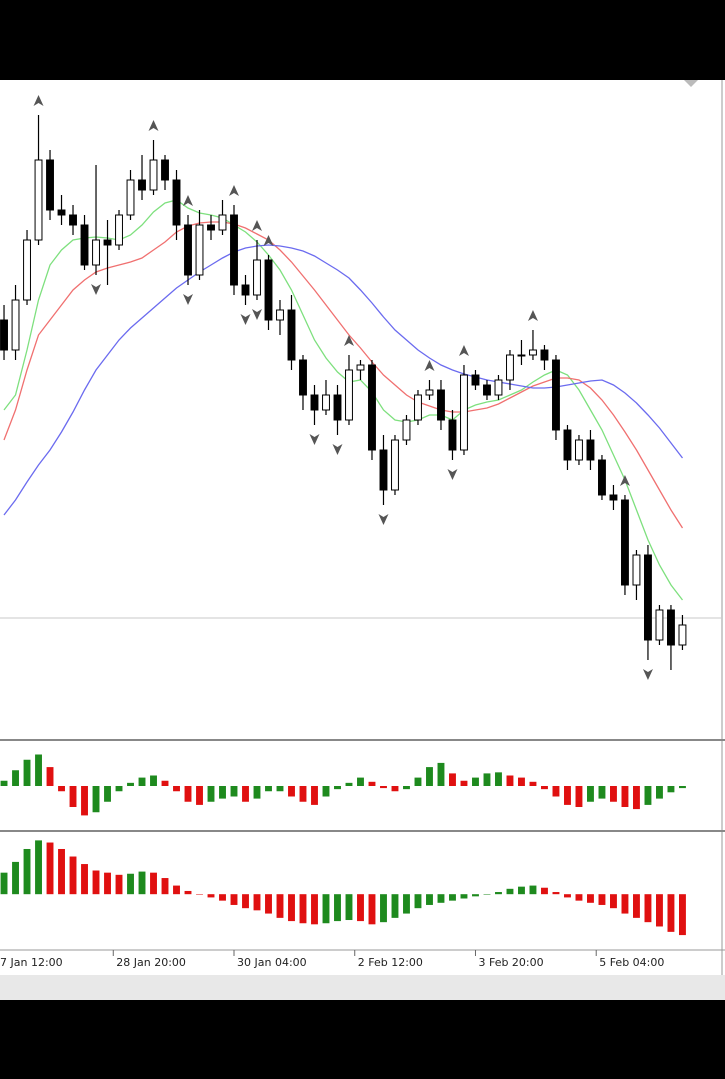 The height and width of the screenshot is (1079, 725). What do you see at coordinates (390, 962) in the screenshot?
I see `x-tick-label: 2 Feb 12:00` at bounding box center [390, 962].